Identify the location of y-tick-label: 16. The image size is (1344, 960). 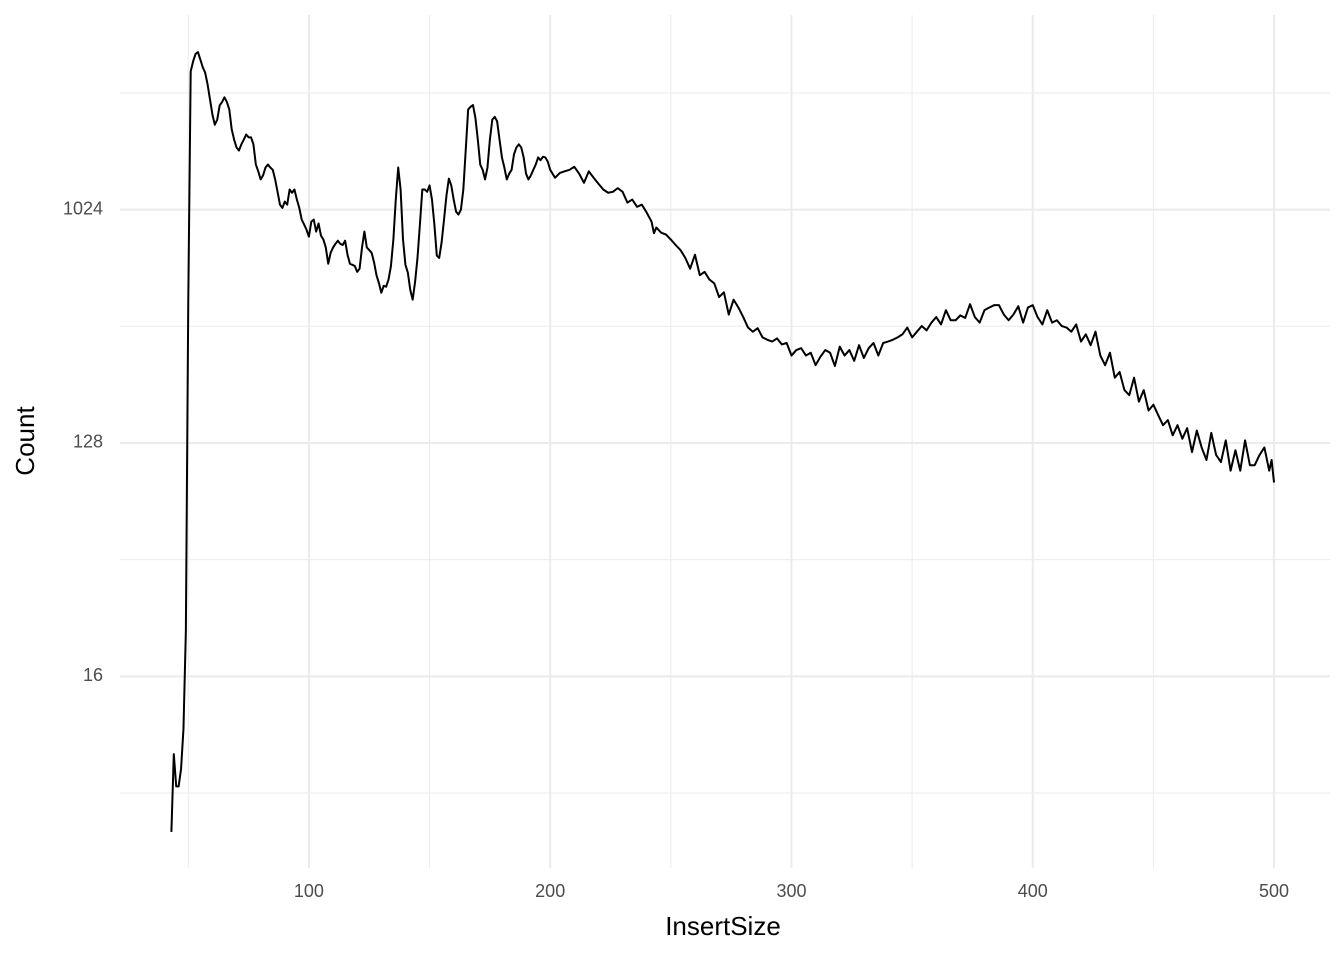
(93, 675).